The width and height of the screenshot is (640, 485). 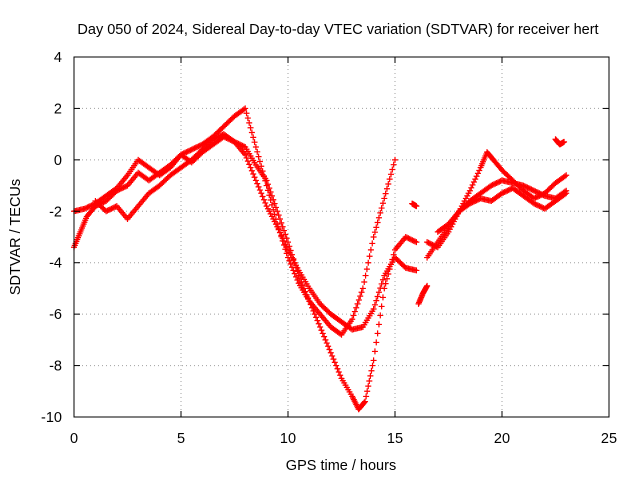 I want to click on y-tick-label: 0, so click(x=58, y=161).